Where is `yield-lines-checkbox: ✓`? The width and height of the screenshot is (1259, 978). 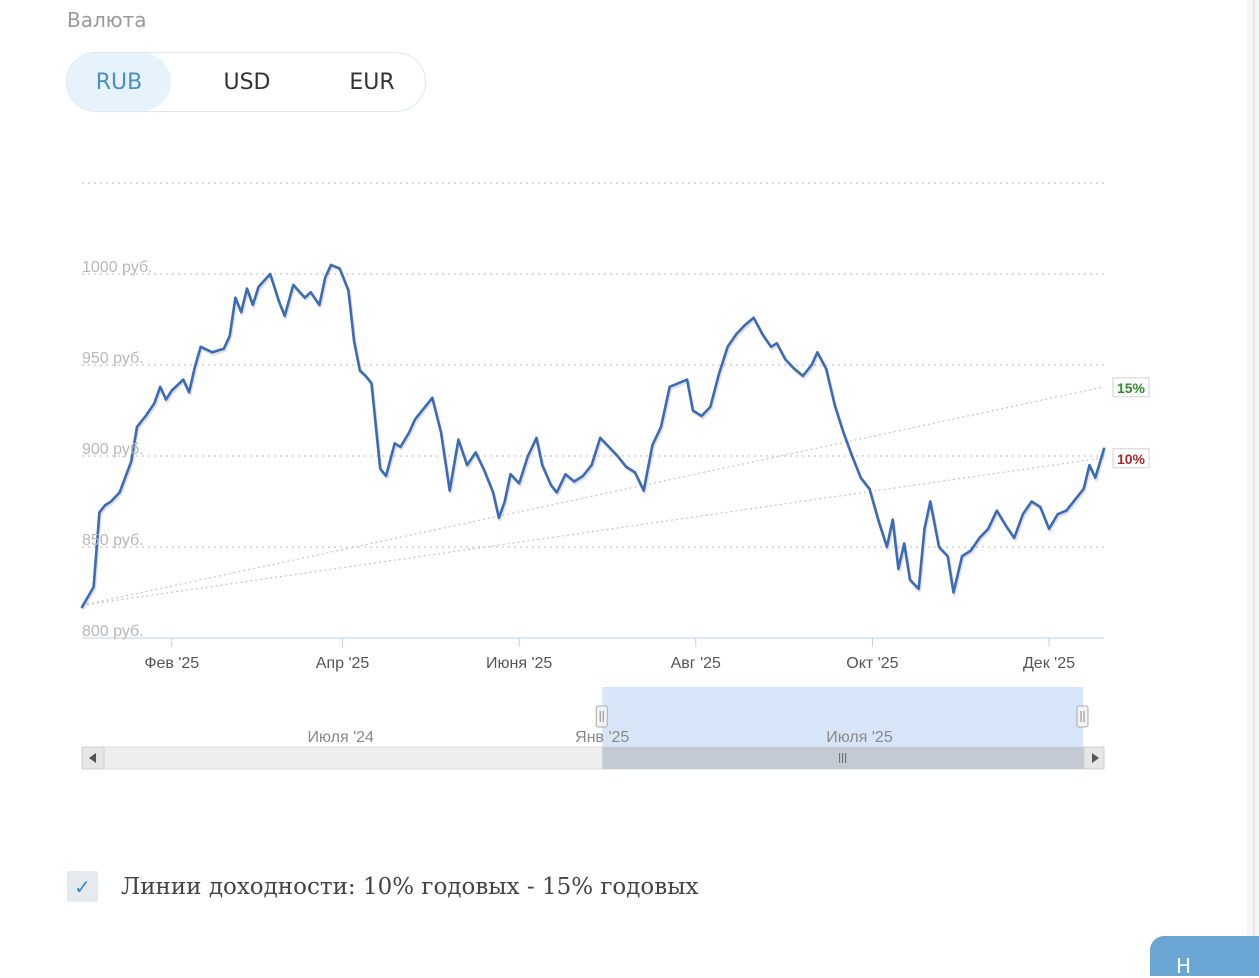
yield-lines-checkbox: ✓ is located at coordinates (82, 886).